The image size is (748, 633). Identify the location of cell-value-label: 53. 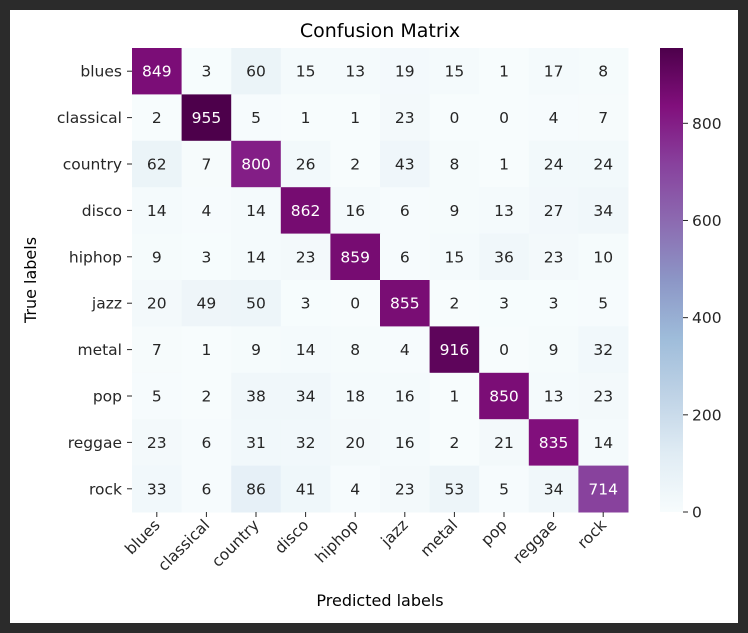
(455, 489).